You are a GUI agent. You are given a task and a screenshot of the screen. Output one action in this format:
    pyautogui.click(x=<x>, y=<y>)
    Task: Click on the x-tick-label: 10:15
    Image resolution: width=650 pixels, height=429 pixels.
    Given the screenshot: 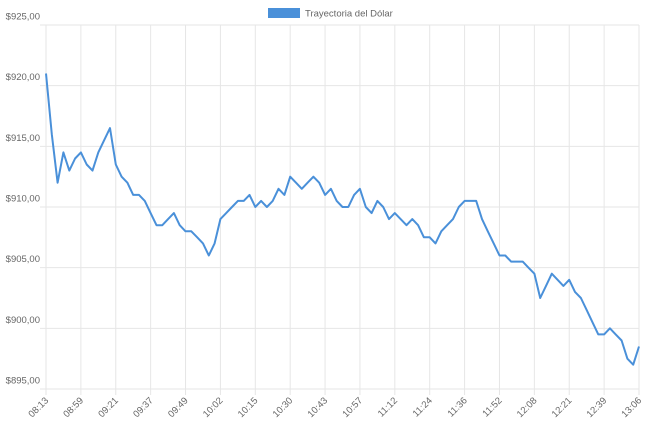 What is the action you would take?
    pyautogui.click(x=248, y=407)
    